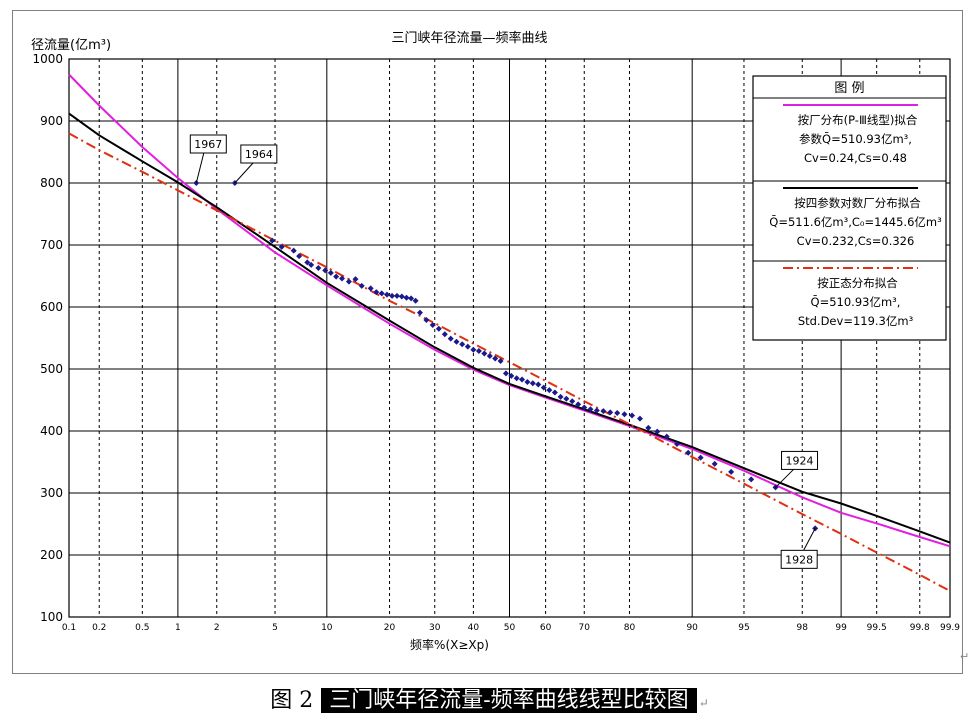 The height and width of the screenshot is (726, 979). Describe the element at coordinates (857, 203) in the screenshot. I see `legend-entry-text: 按四参数对数厂分布拟合` at that location.